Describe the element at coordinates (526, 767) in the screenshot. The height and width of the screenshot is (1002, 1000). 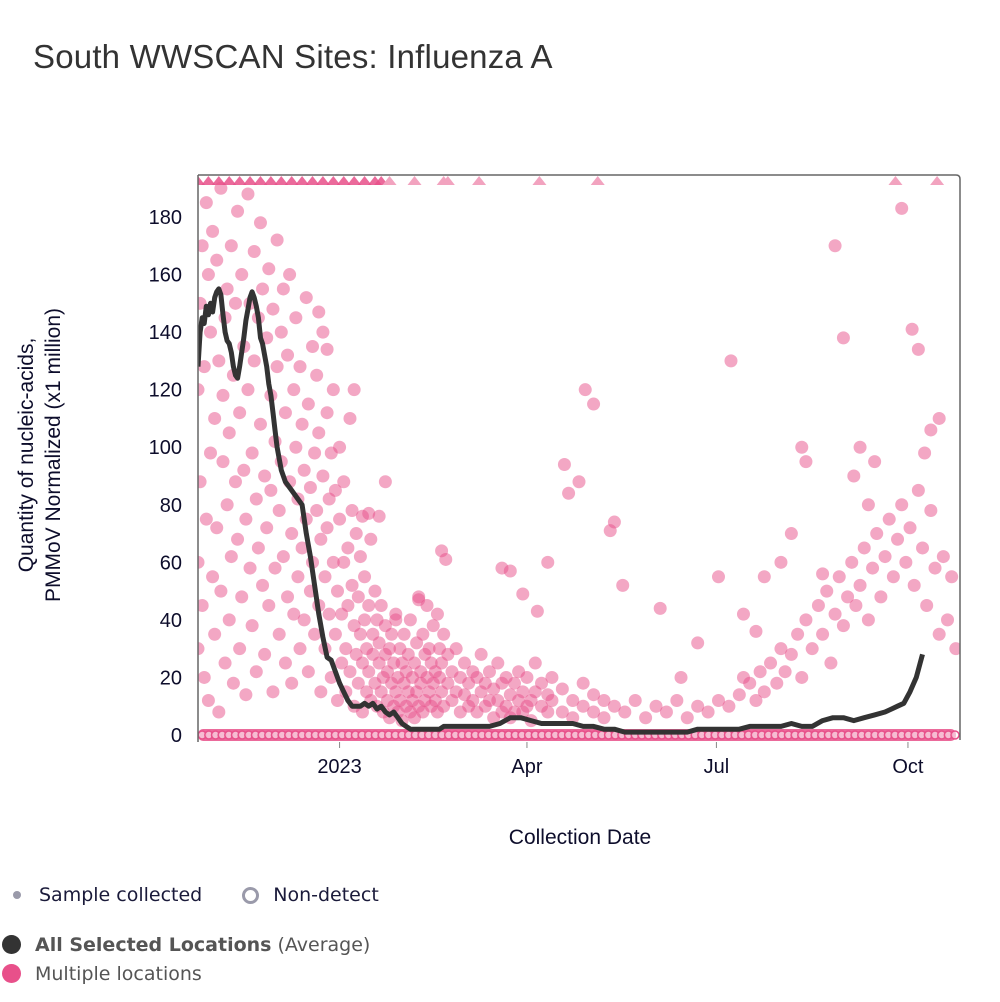
I see `x-tick-label: Apr` at that location.